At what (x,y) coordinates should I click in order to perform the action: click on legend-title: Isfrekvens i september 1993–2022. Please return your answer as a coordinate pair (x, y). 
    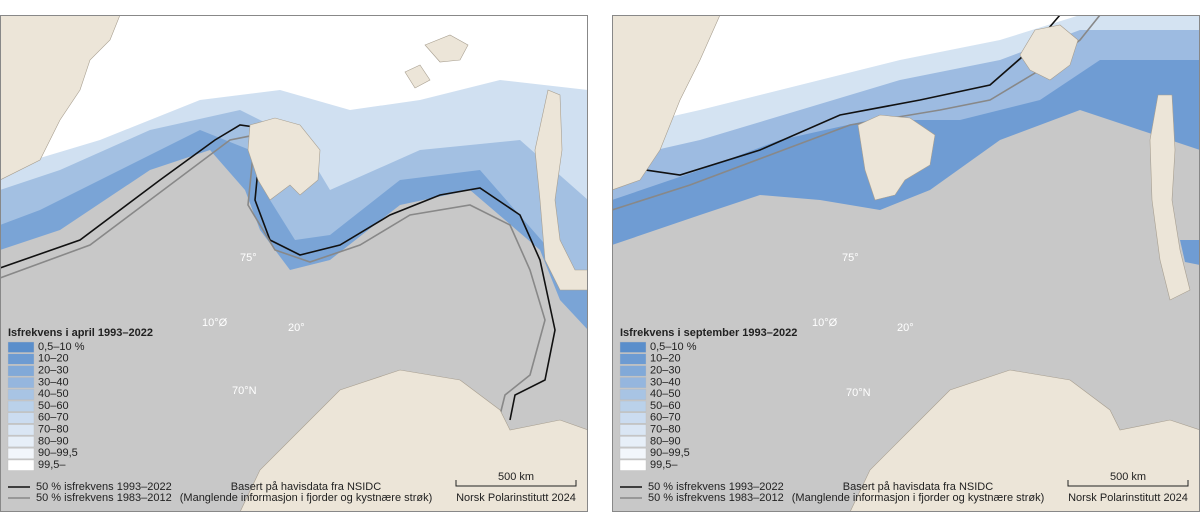
    Looking at the image, I should click on (708, 333).